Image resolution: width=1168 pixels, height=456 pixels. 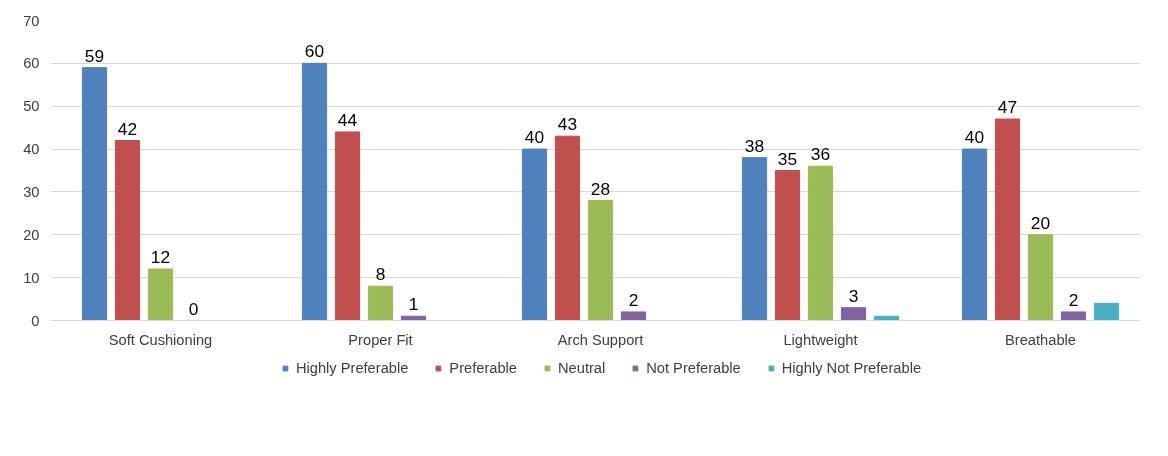 I want to click on legend-label: Not Preferable, so click(x=693, y=368).